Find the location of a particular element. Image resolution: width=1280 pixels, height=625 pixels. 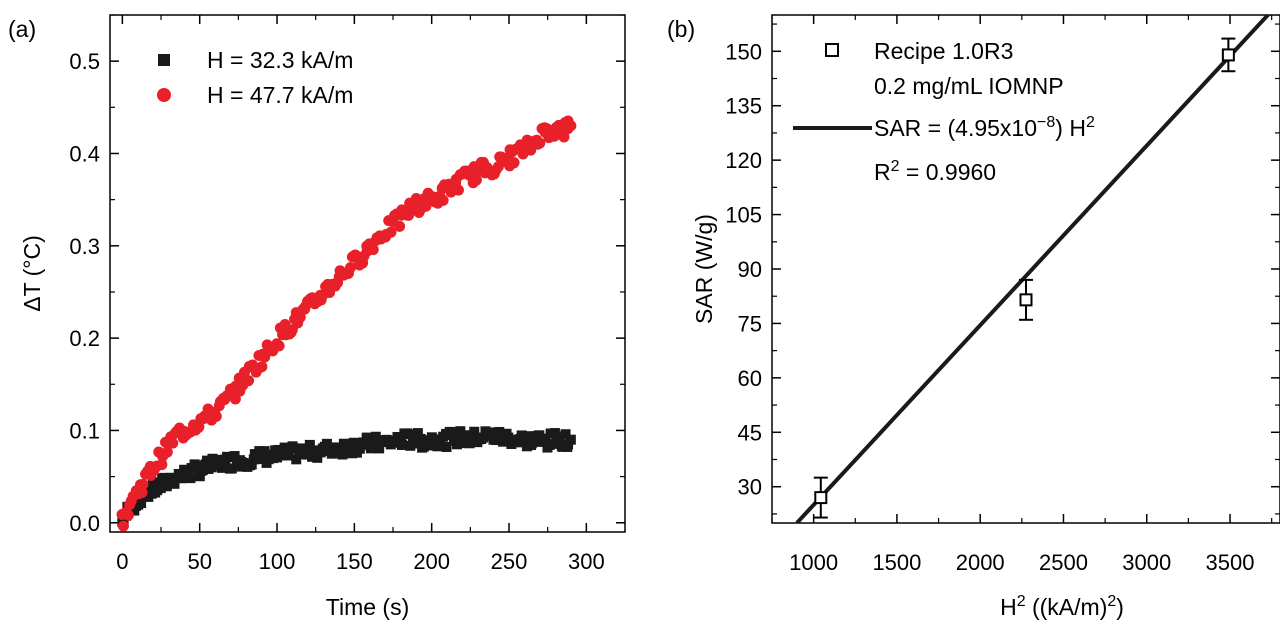

y-tick-label: 0.2 is located at coordinates (84, 338).